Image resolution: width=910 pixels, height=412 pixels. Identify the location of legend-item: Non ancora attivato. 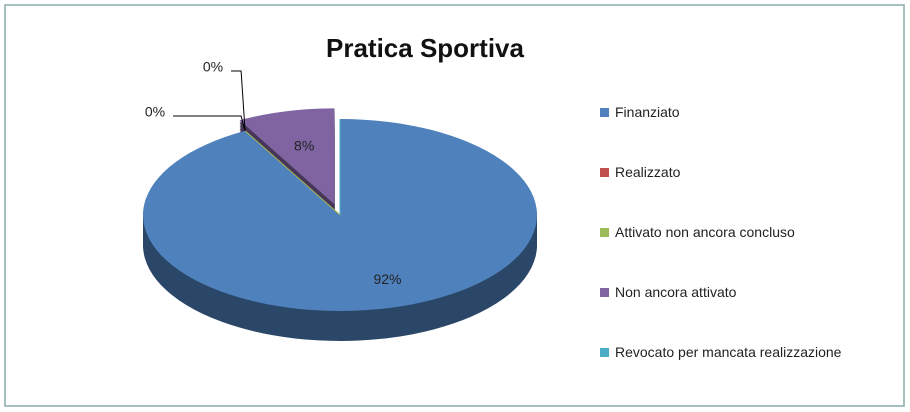
(735, 314).